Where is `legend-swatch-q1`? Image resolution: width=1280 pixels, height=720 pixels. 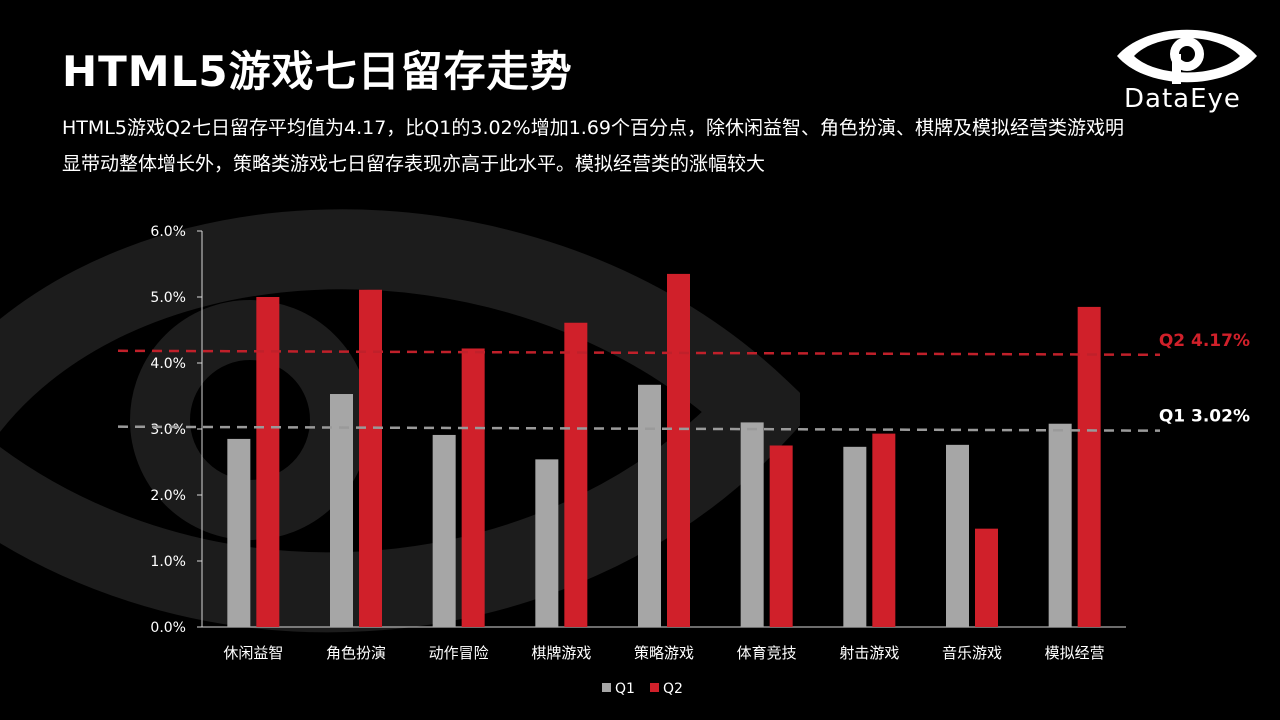
legend-swatch-q1 is located at coordinates (606, 687).